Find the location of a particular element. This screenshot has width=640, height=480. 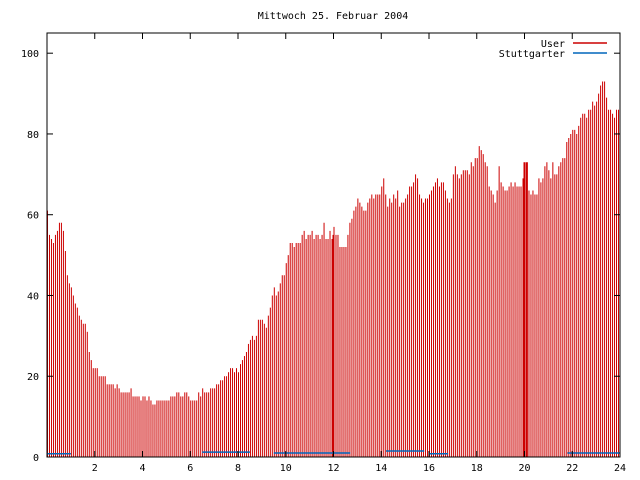

x-tick-label: 20 is located at coordinates (524, 468).